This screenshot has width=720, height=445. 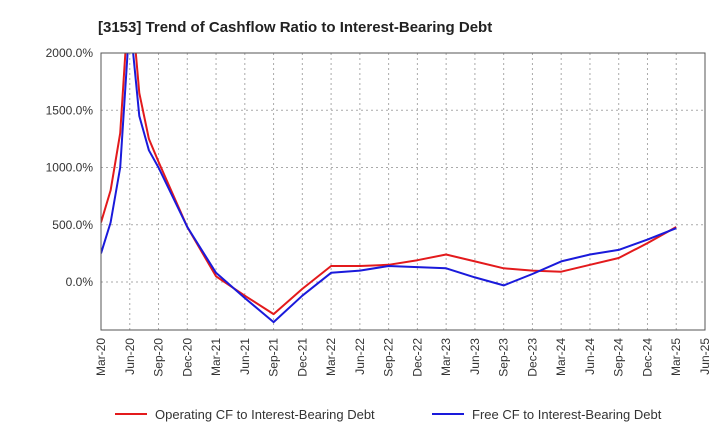 What do you see at coordinates (590, 356) in the screenshot?
I see `x-tick-label: Jun-24` at bounding box center [590, 356].